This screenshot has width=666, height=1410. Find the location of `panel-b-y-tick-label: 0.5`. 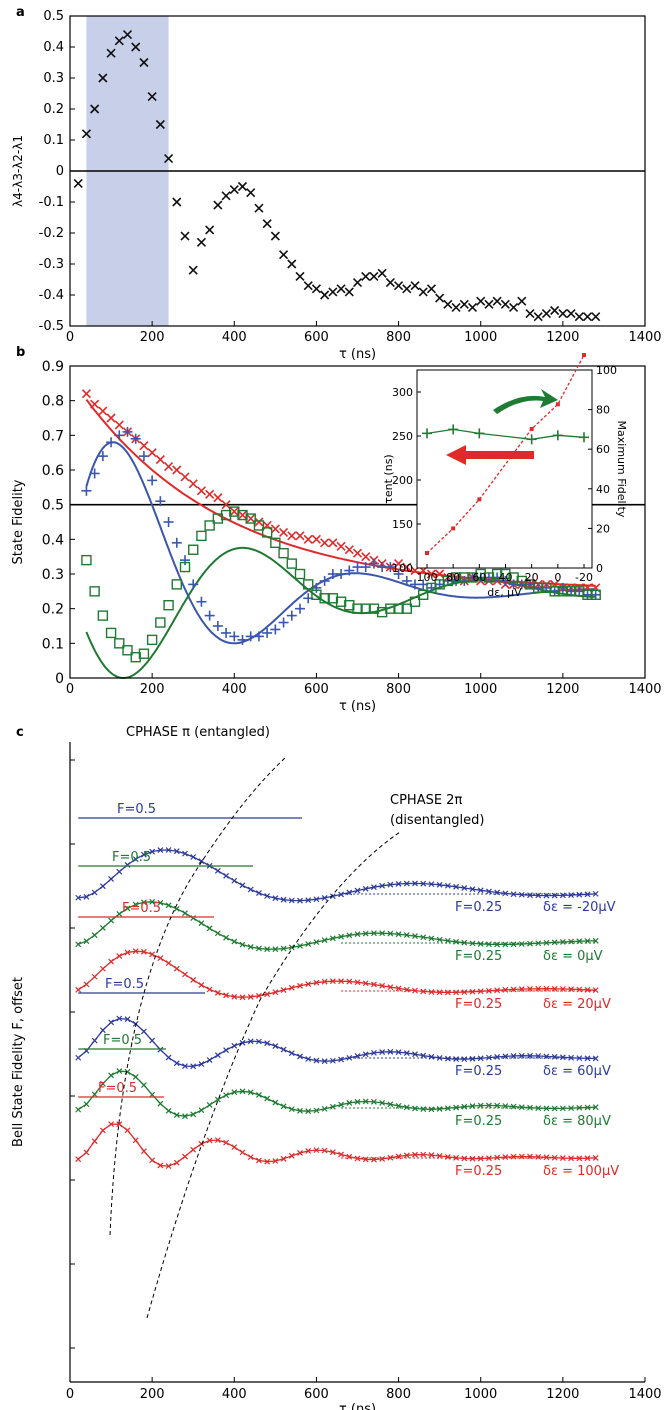

panel-b-y-tick-label: 0.5 is located at coordinates (53, 506).